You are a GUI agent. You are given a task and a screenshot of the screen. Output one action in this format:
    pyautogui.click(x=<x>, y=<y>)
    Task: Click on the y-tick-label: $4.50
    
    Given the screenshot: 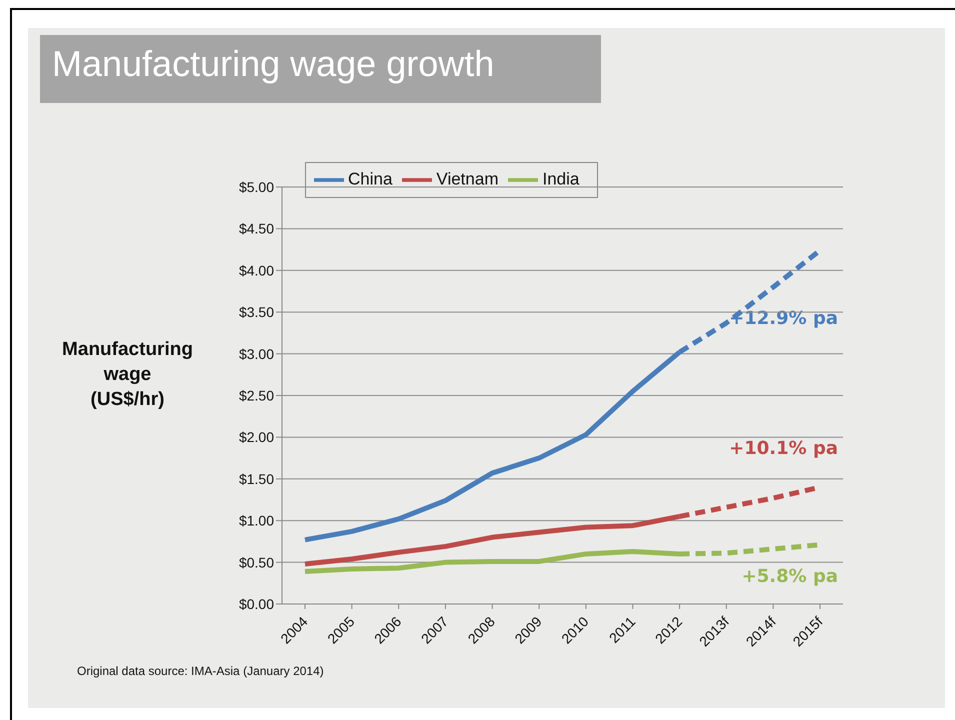 What is the action you would take?
    pyautogui.click(x=256, y=228)
    